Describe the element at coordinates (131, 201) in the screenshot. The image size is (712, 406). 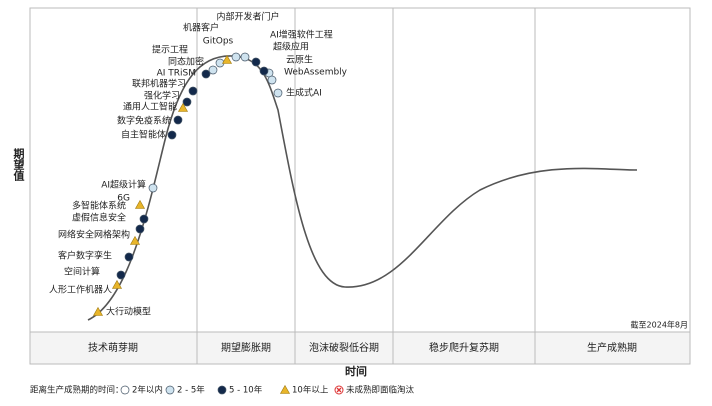
I see `node: 6G` at that location.